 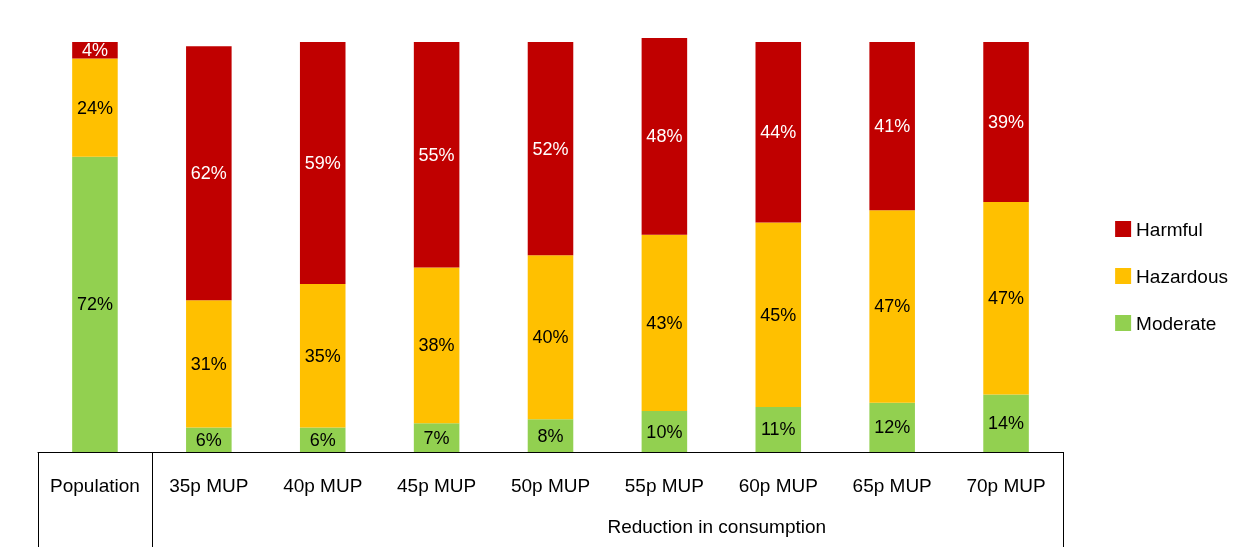 I want to click on data-label: 38%, so click(x=436, y=345).